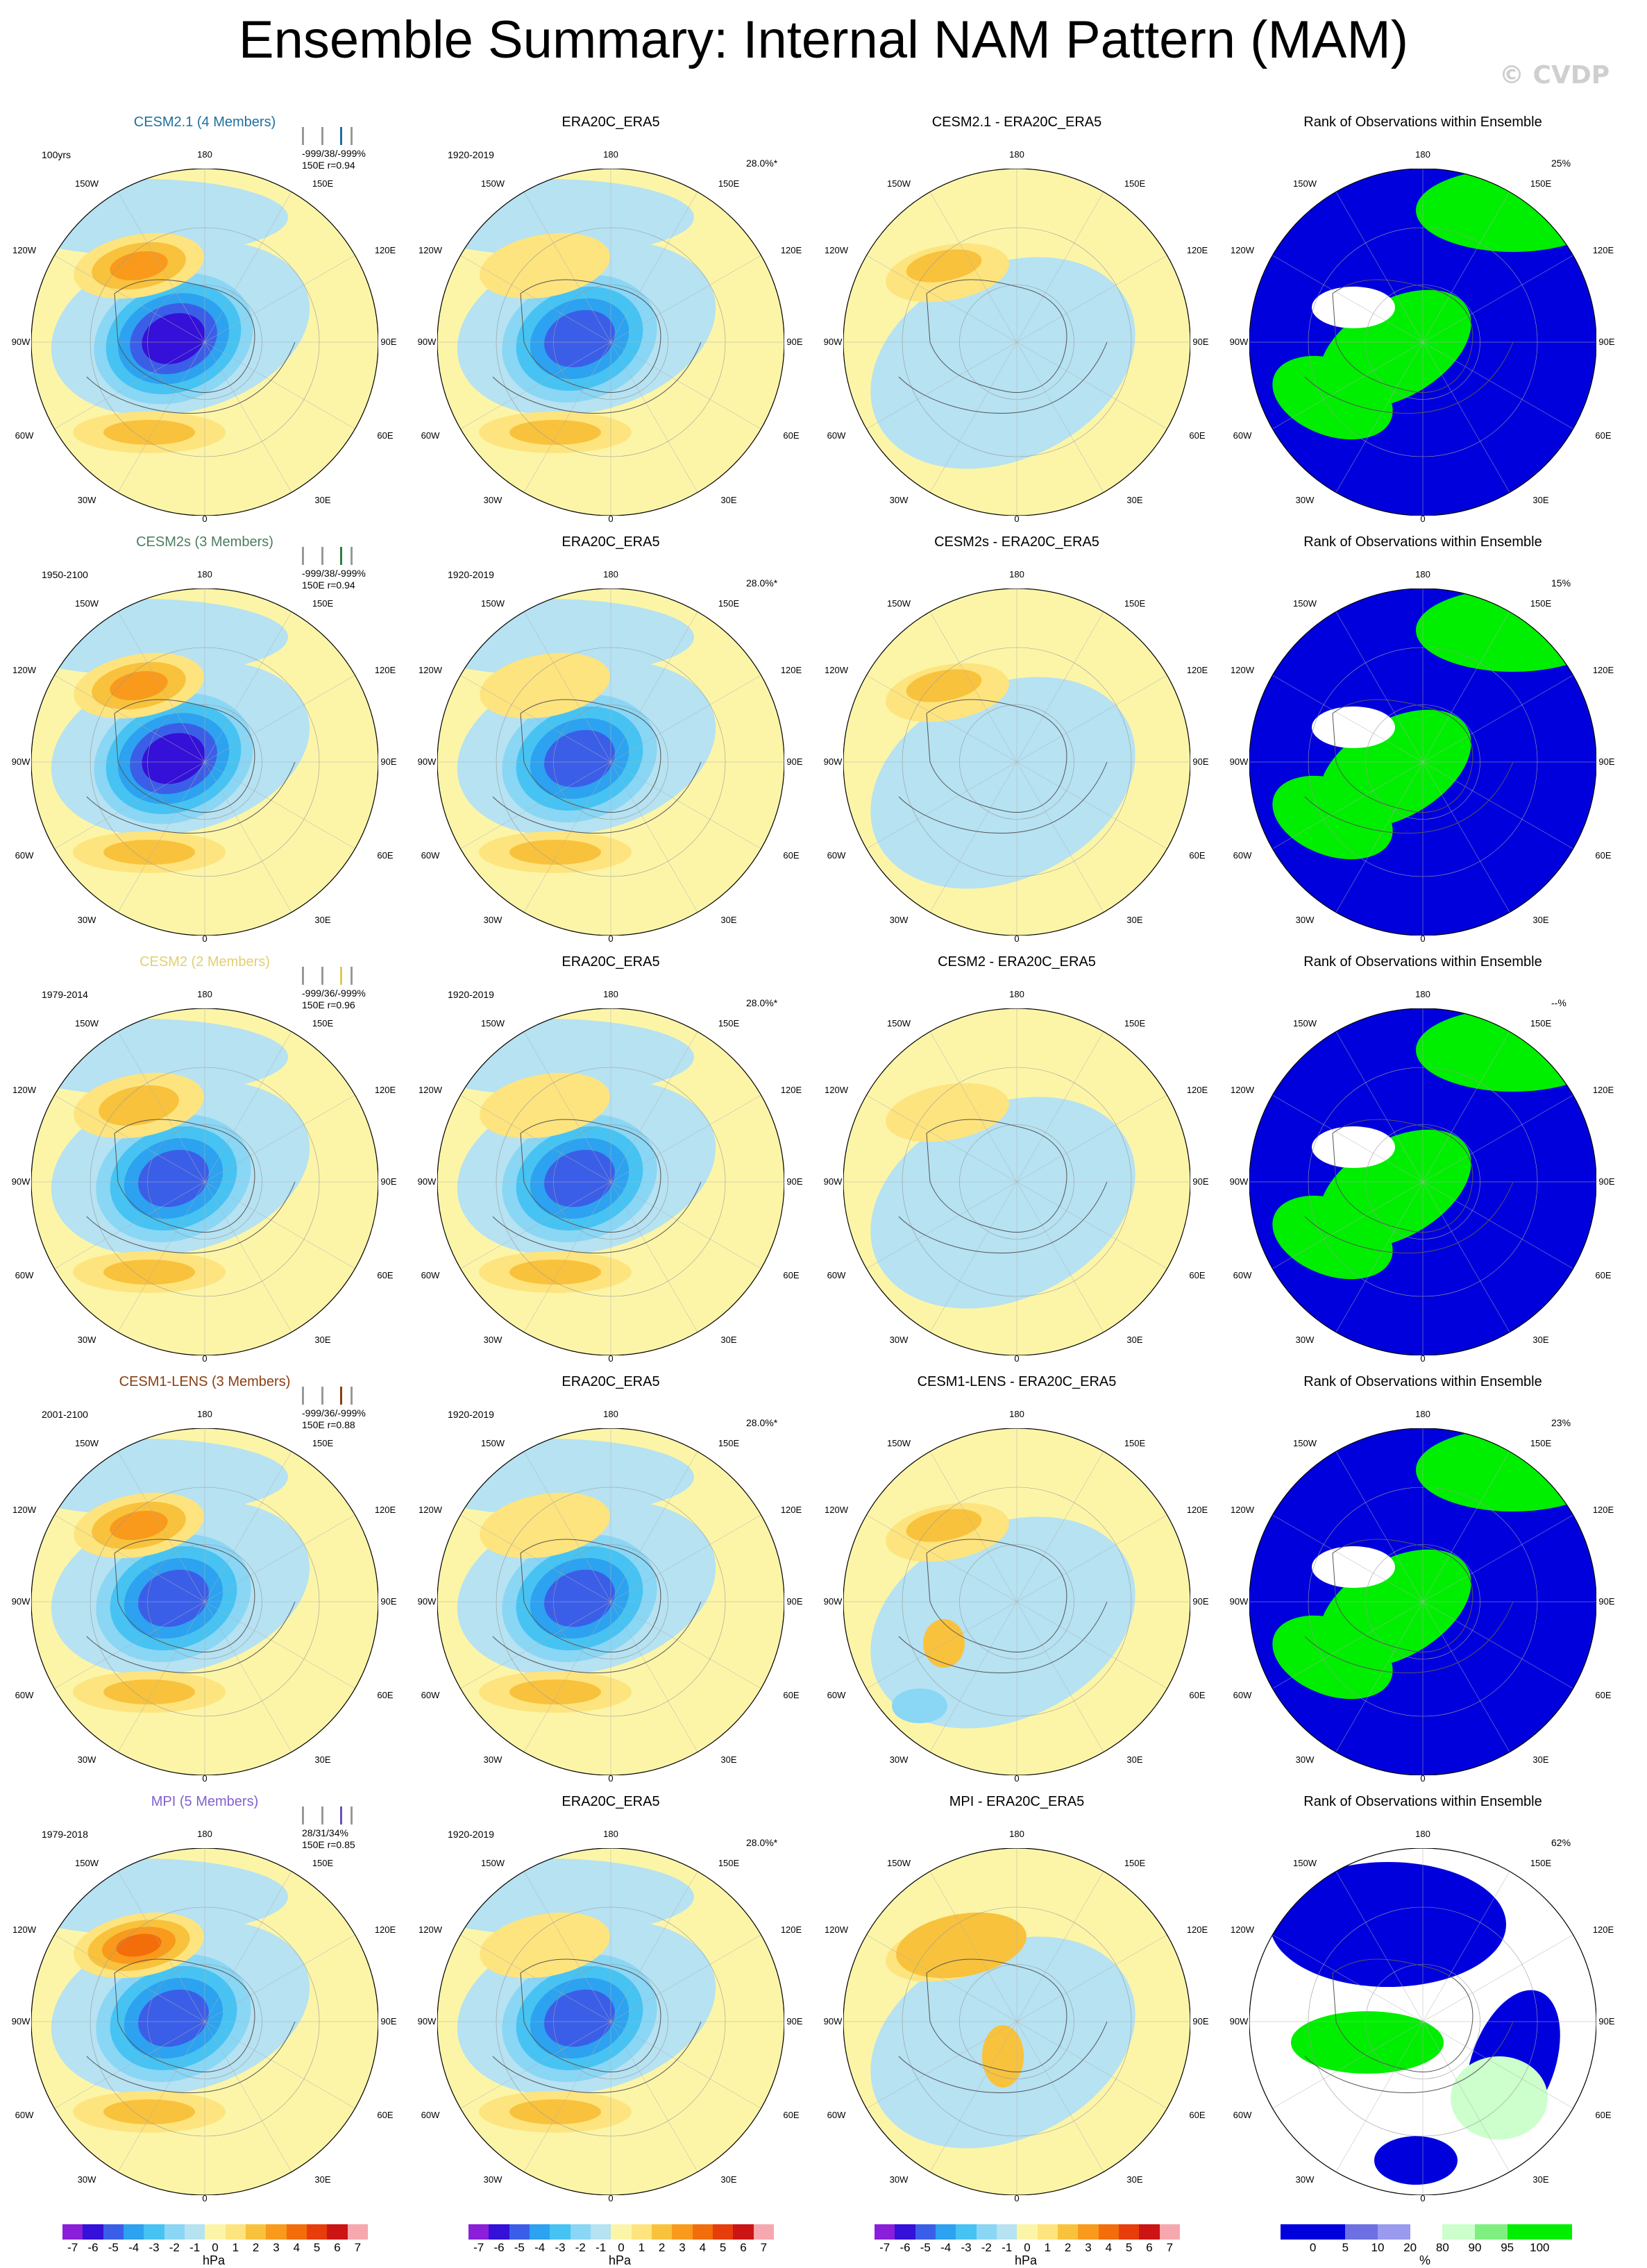 The image size is (1647, 2268). Describe the element at coordinates (328, 585) in the screenshot. I see `model-stats-r: 150E r=0.94` at that location.